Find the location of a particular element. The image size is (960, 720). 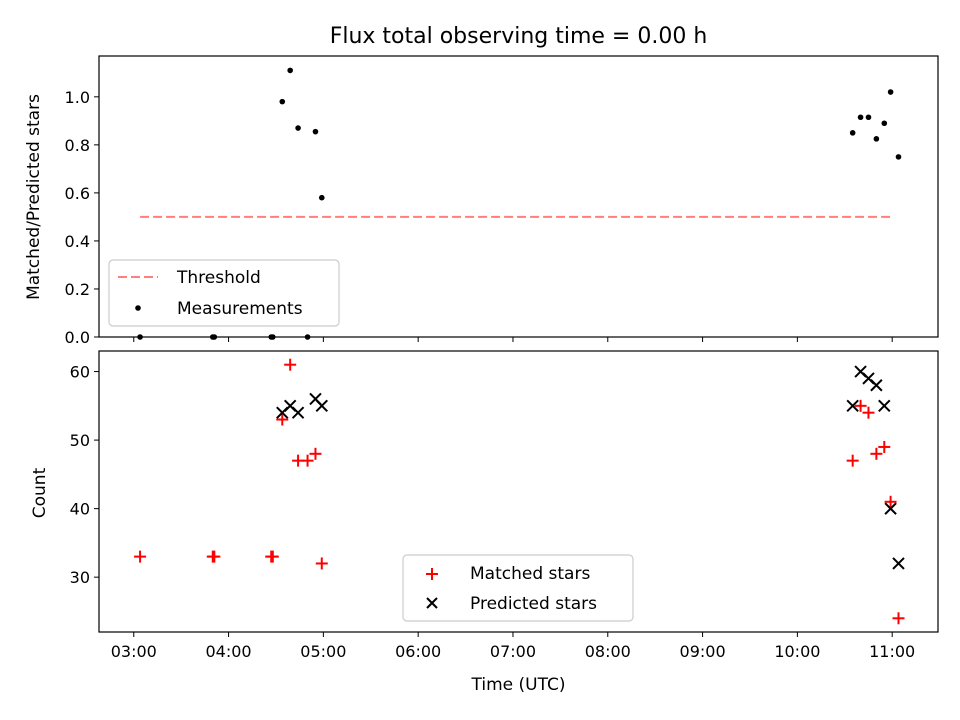

top-y-axis-label: Matched/Predicted stars is located at coordinates (34, 197).